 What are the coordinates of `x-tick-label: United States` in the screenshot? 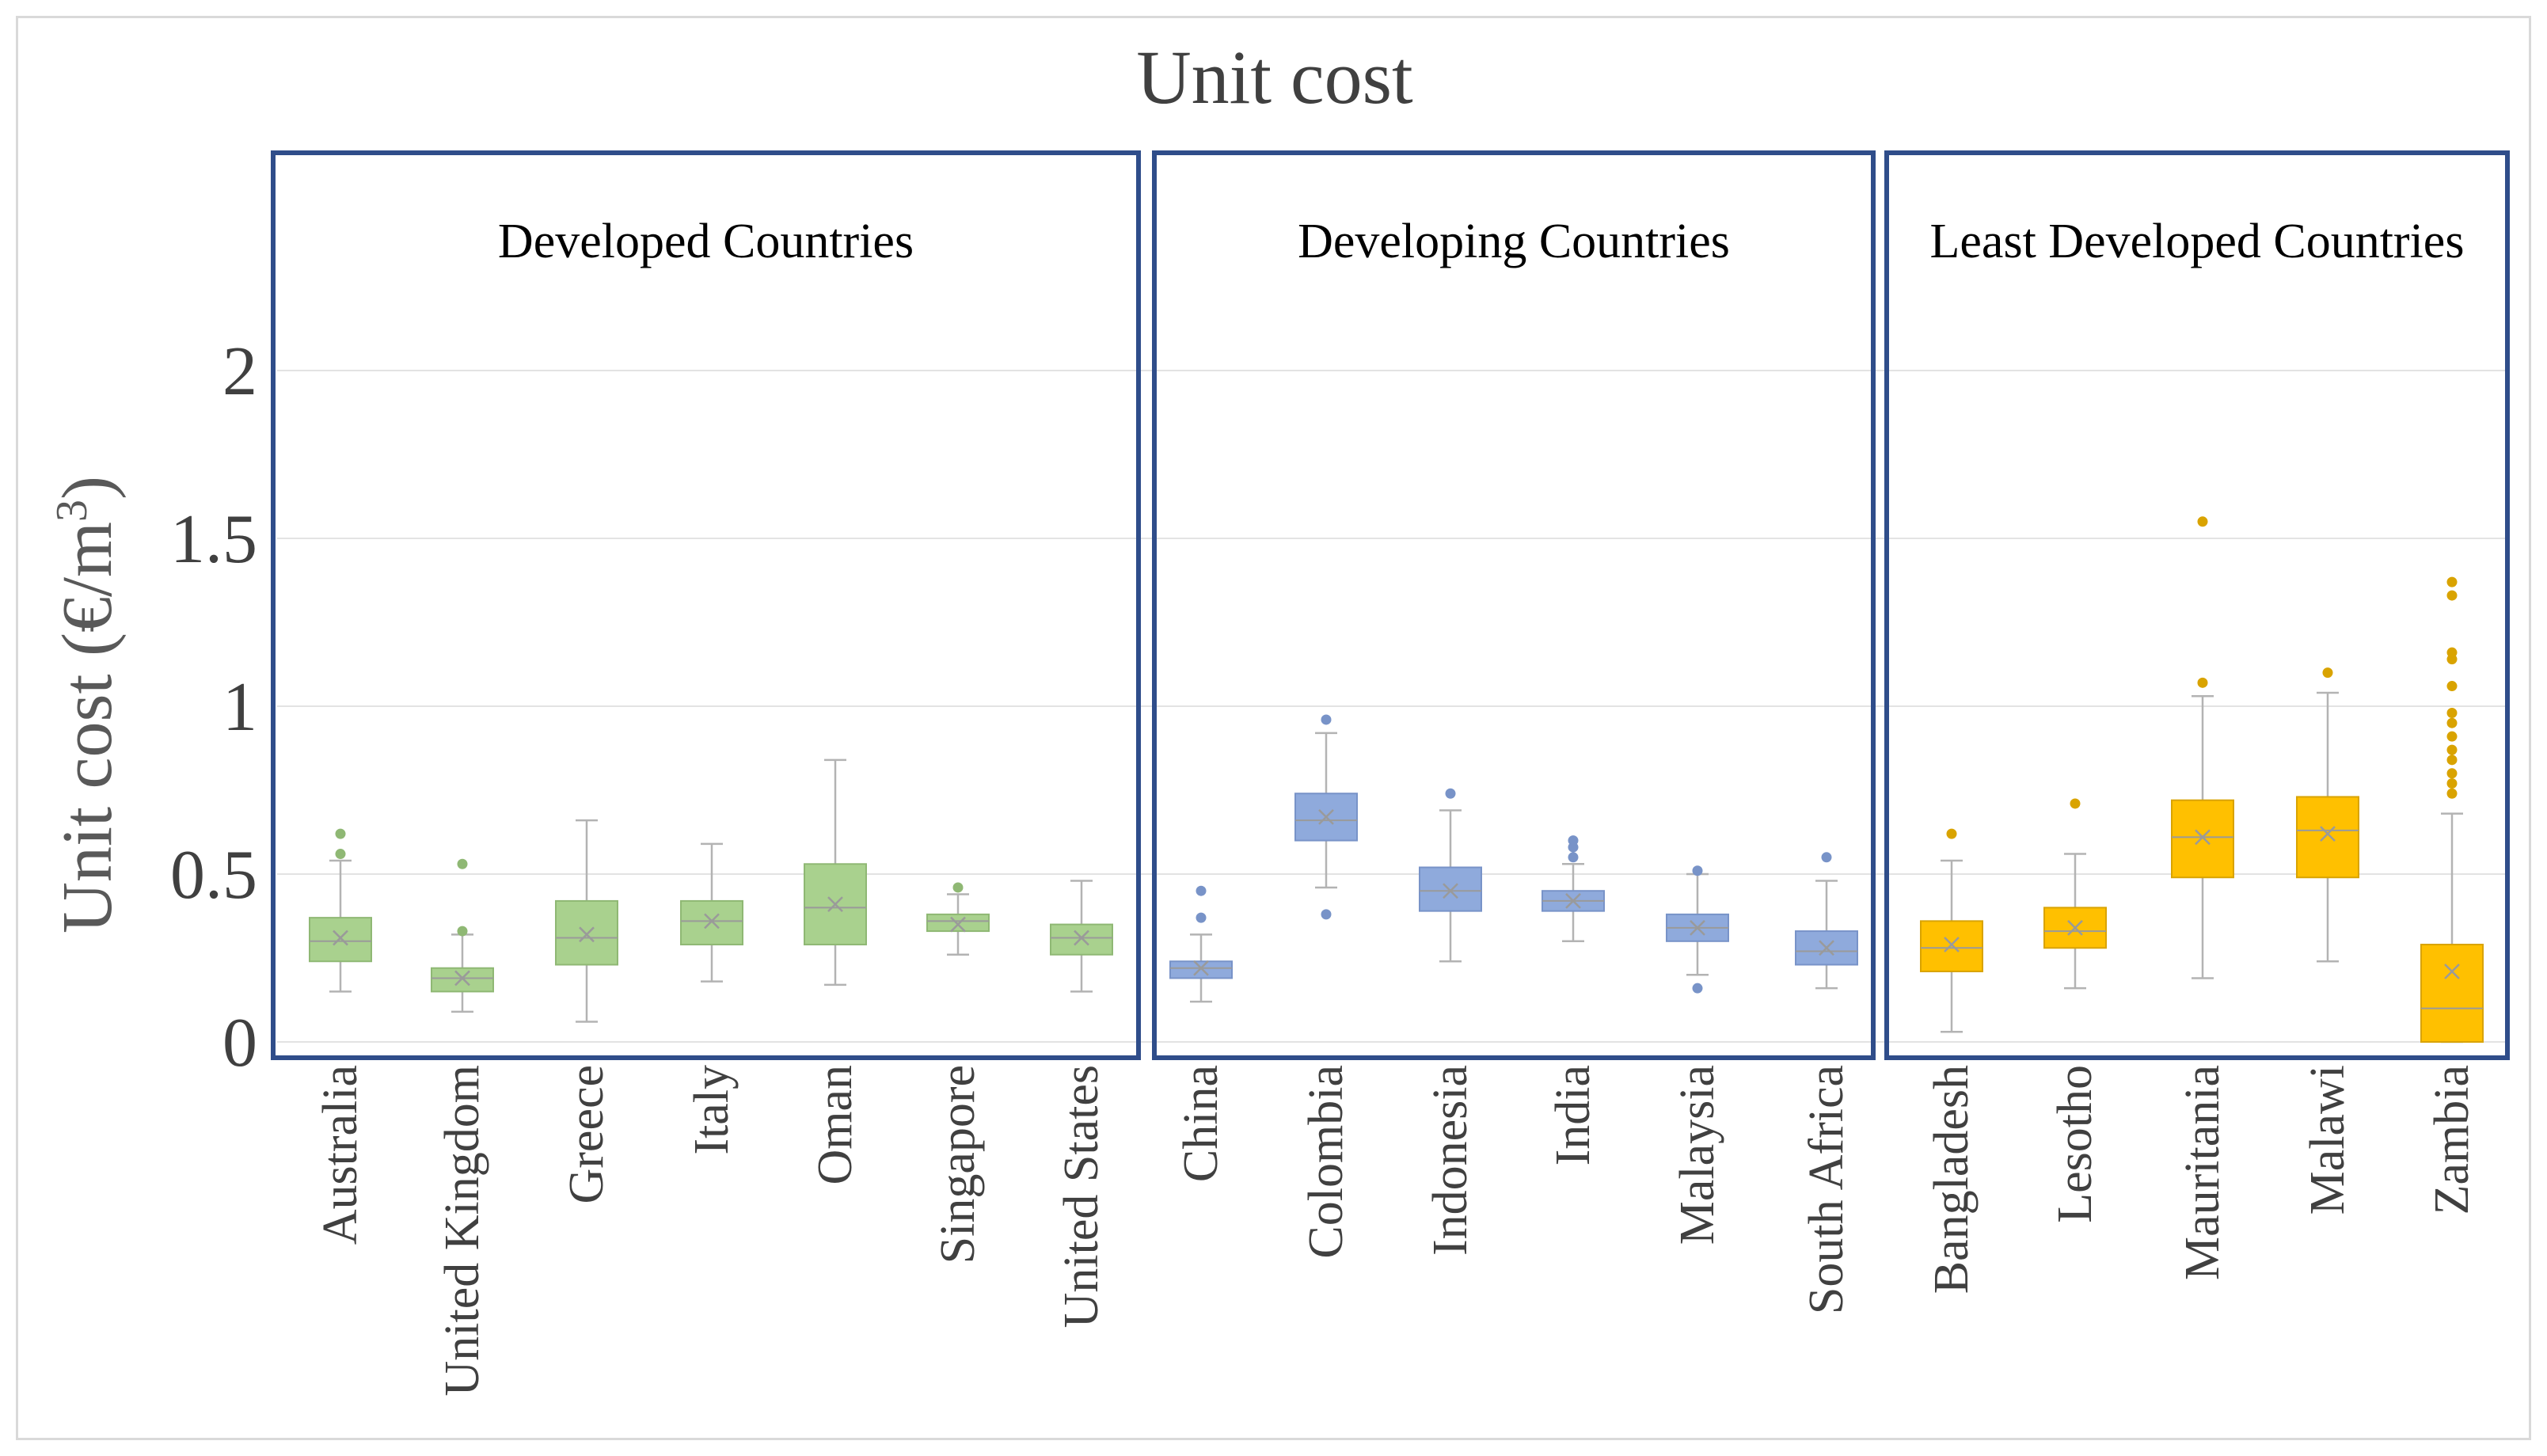 It's located at (1081, 1196).